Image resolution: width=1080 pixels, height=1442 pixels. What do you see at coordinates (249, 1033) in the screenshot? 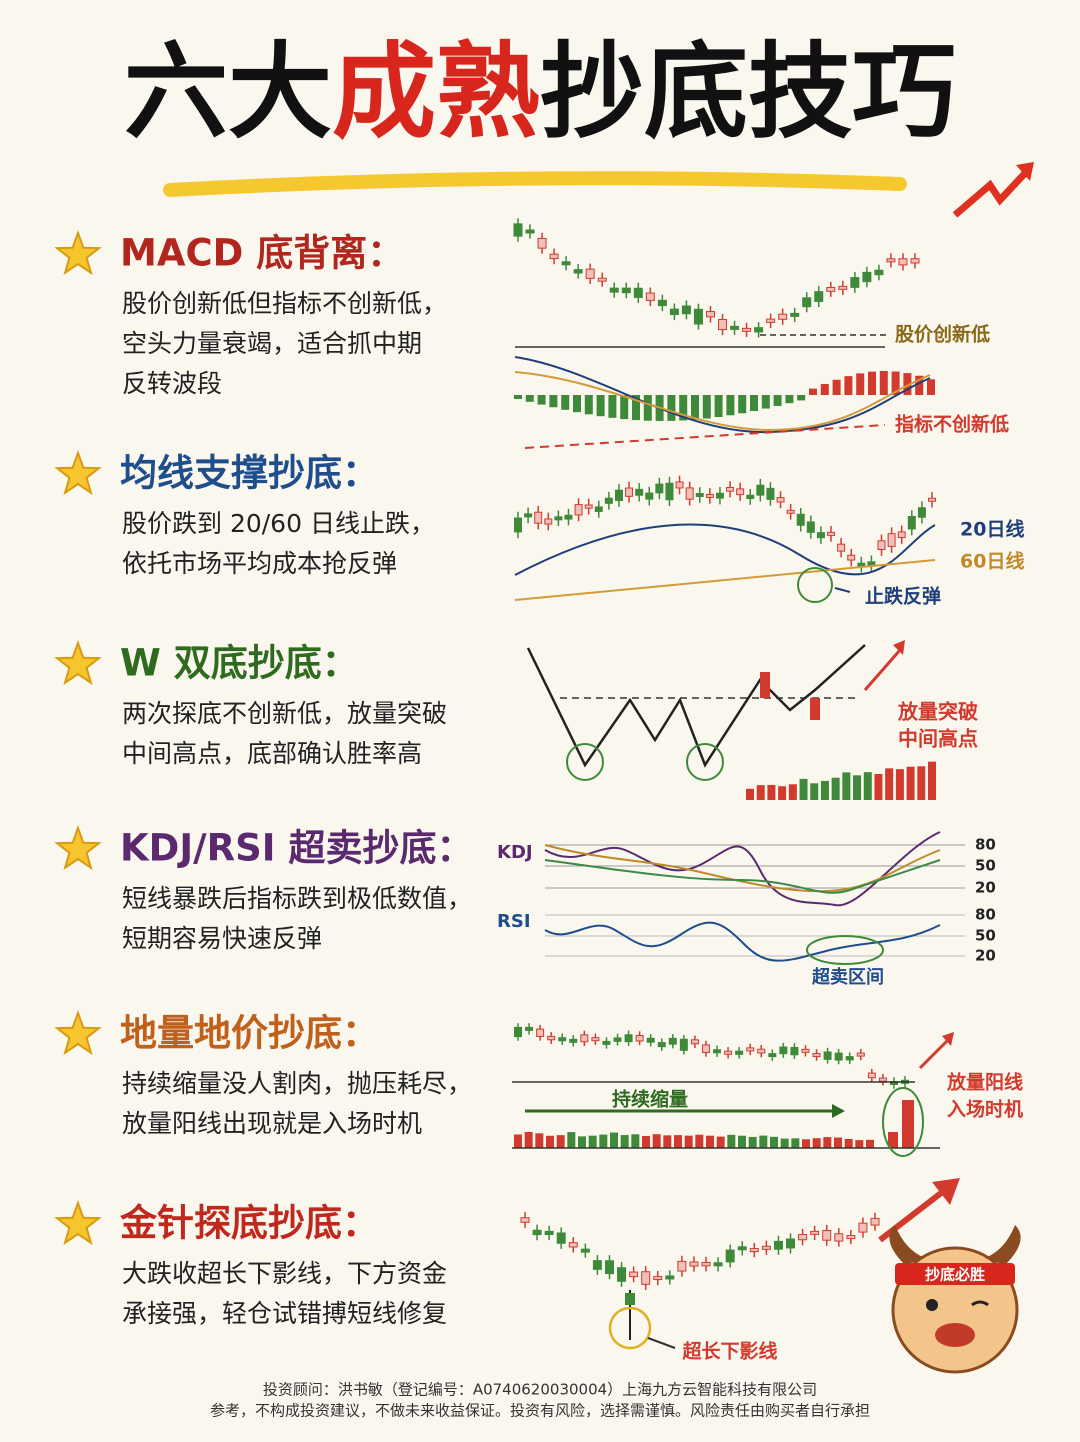
I see `section-heading: 地量地价抄底：` at bounding box center [249, 1033].